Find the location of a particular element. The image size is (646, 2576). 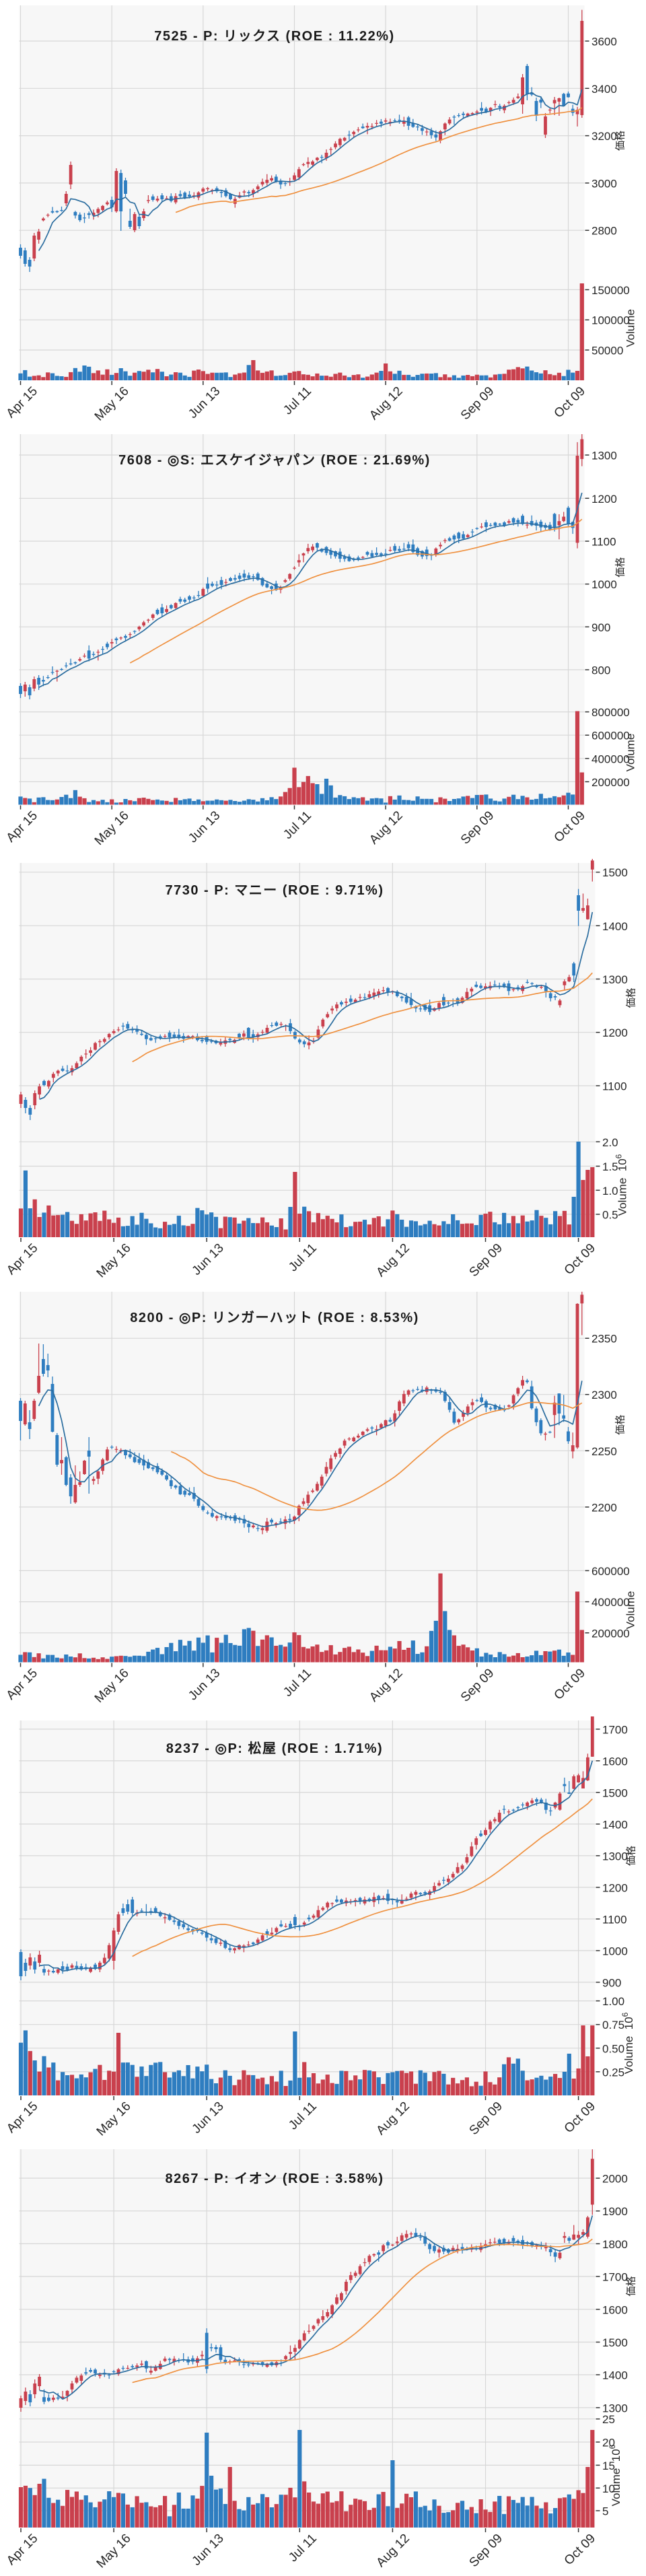

svg-text: 800000 is located at coordinates (611, 712).